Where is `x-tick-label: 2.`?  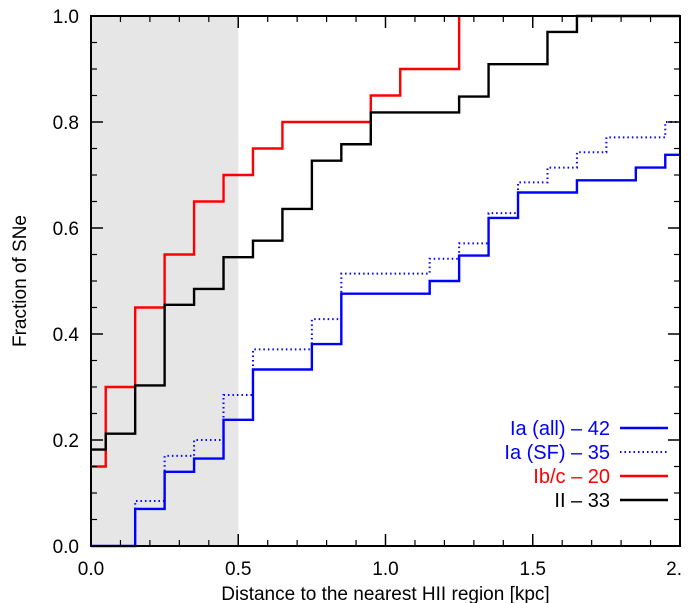 x-tick-label: 2. is located at coordinates (674, 569).